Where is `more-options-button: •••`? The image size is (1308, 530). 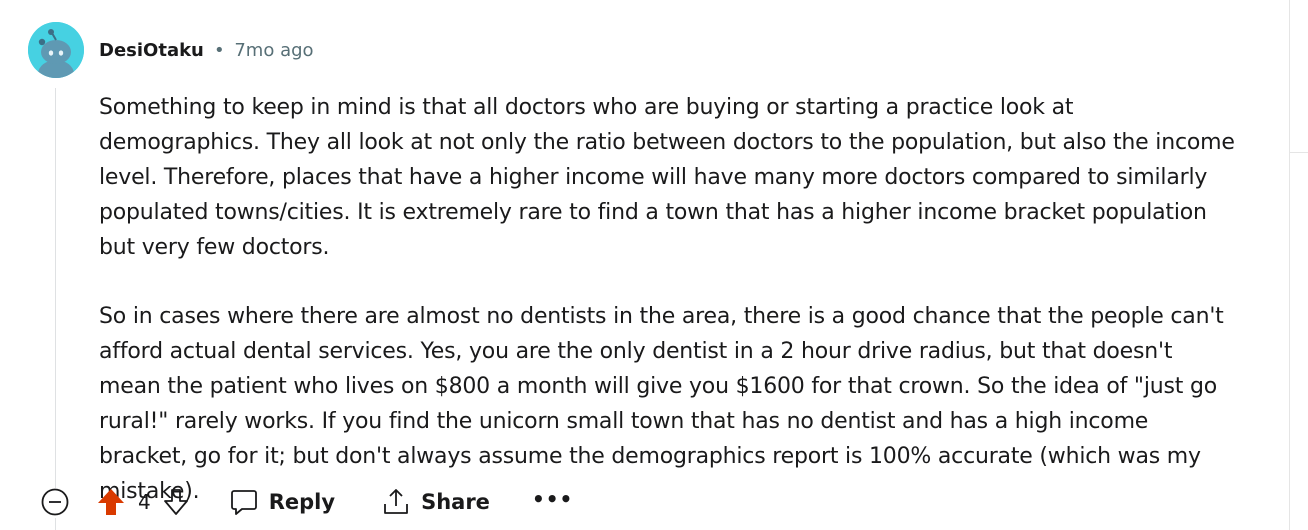
more-options-button: ••• is located at coordinates (552, 499).